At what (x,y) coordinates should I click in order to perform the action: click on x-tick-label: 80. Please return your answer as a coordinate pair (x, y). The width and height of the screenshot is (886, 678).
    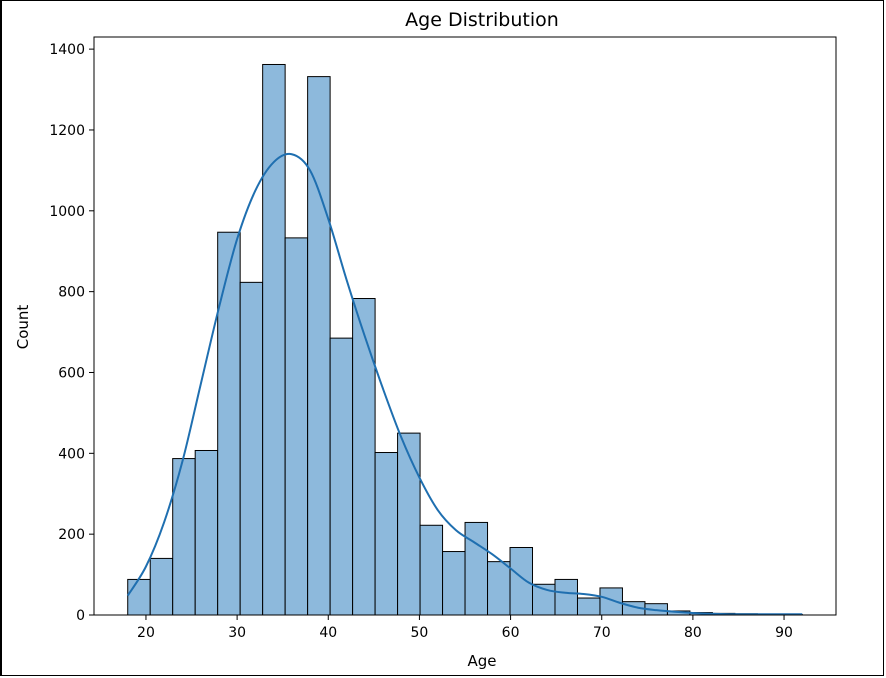
    Looking at the image, I should click on (693, 633).